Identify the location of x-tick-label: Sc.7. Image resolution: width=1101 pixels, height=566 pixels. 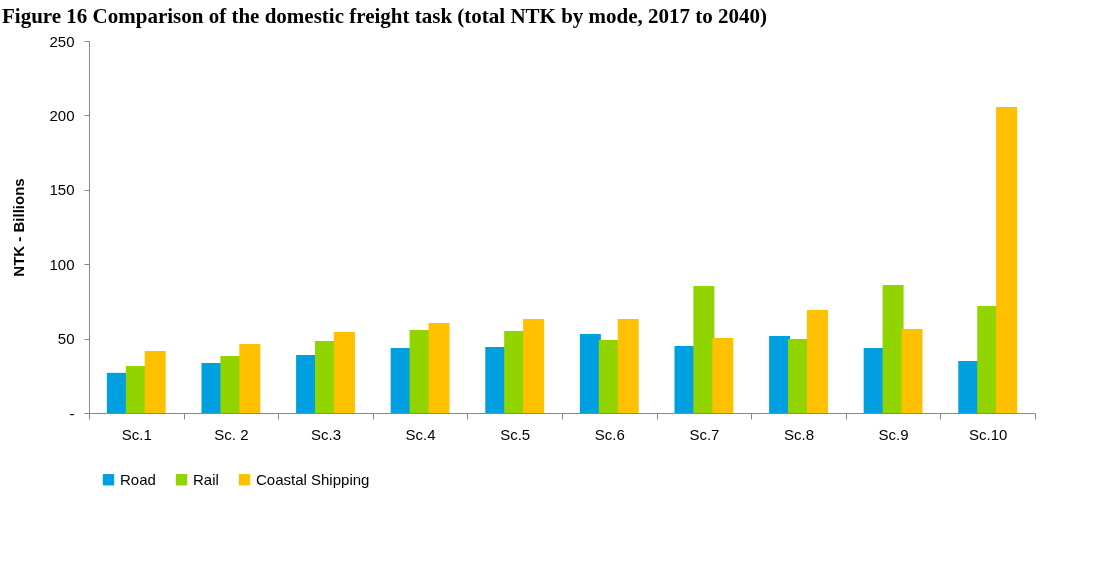
(704, 434).